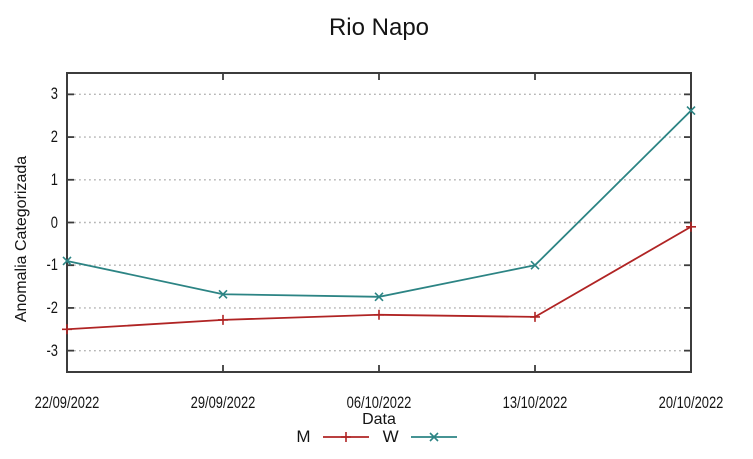 This screenshot has height=459, width=753. What do you see at coordinates (379, 27) in the screenshot?
I see `chart-title: Rio Napo` at bounding box center [379, 27].